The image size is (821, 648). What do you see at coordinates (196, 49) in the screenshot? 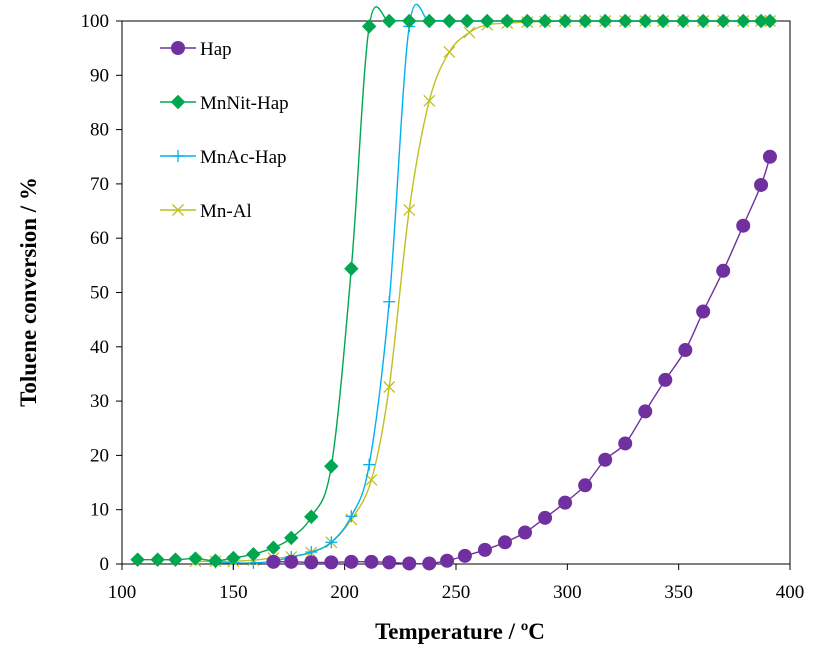
I see `legend-item-hap: Hap` at bounding box center [196, 49].